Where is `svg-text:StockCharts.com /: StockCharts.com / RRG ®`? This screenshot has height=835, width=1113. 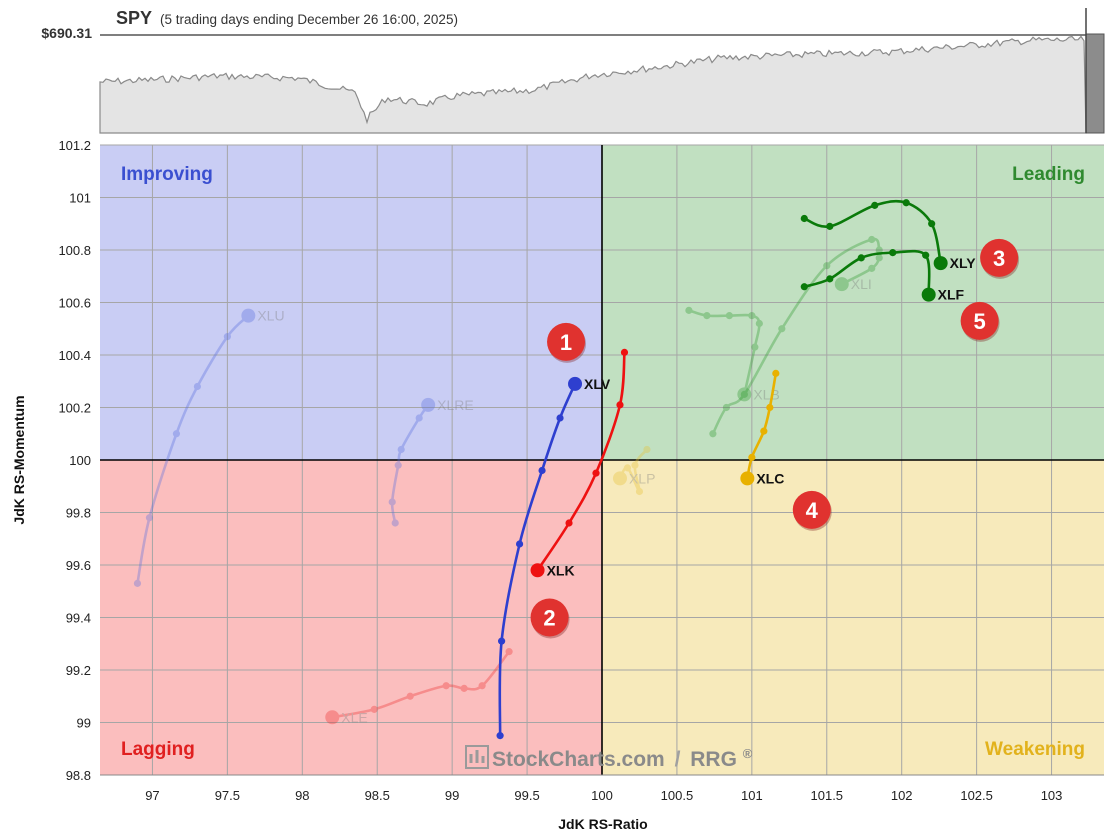
svg-text:StockCharts.com /: StockCharts.com / RRG ® is located at coordinates (622, 758).